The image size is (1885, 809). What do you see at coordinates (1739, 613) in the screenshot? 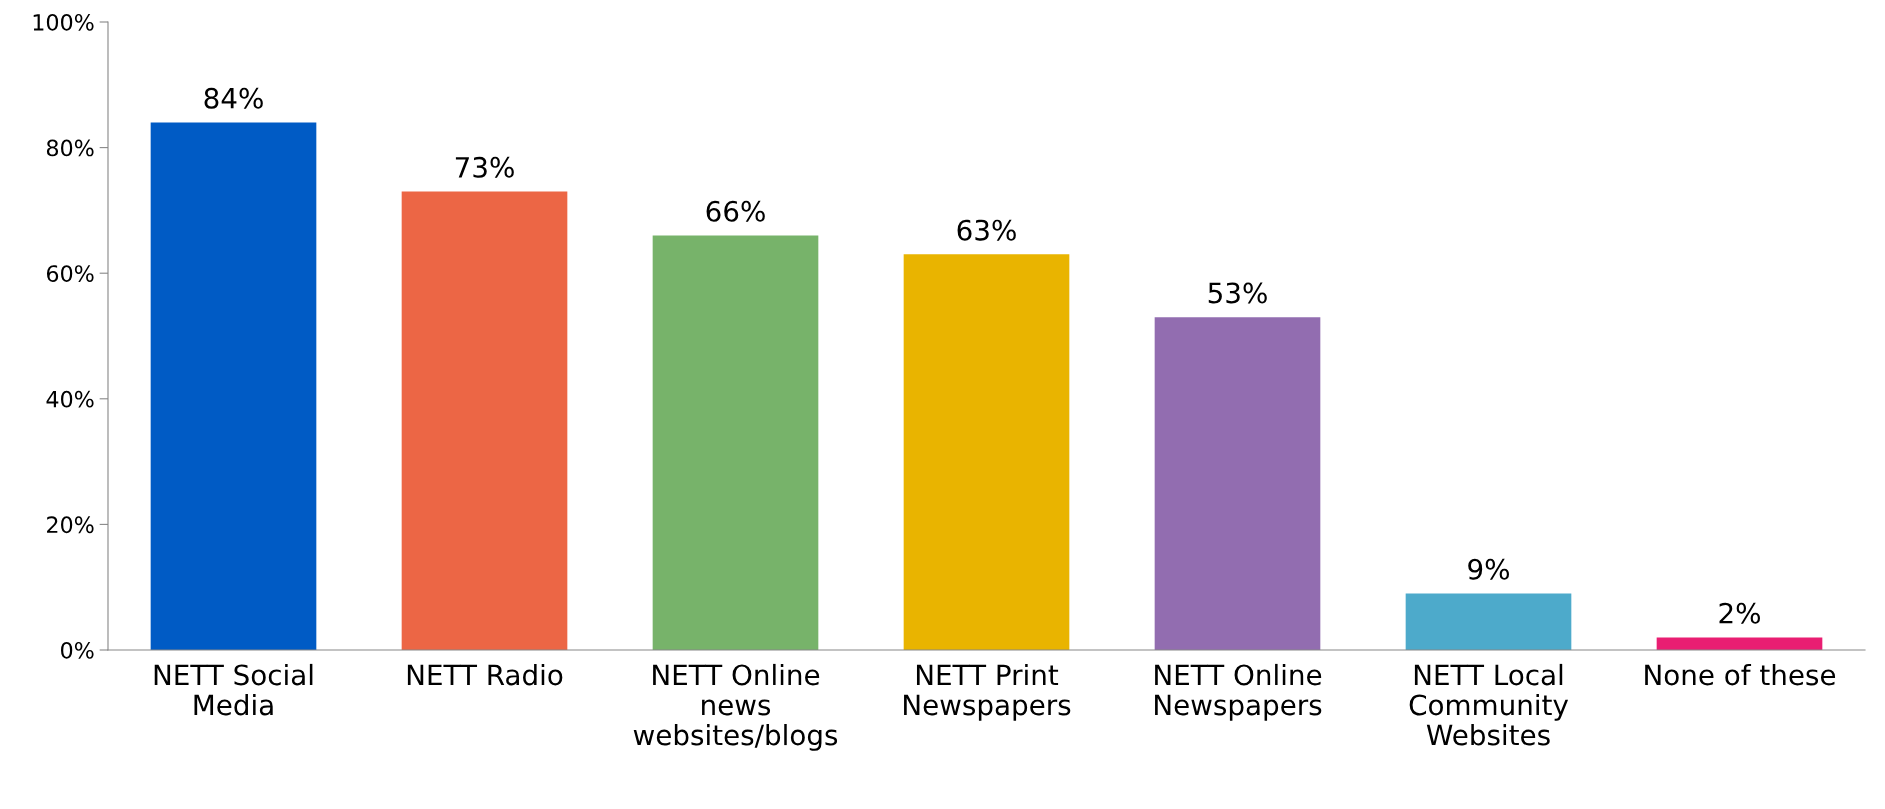
I see `data-label: 2%` at bounding box center [1739, 613].